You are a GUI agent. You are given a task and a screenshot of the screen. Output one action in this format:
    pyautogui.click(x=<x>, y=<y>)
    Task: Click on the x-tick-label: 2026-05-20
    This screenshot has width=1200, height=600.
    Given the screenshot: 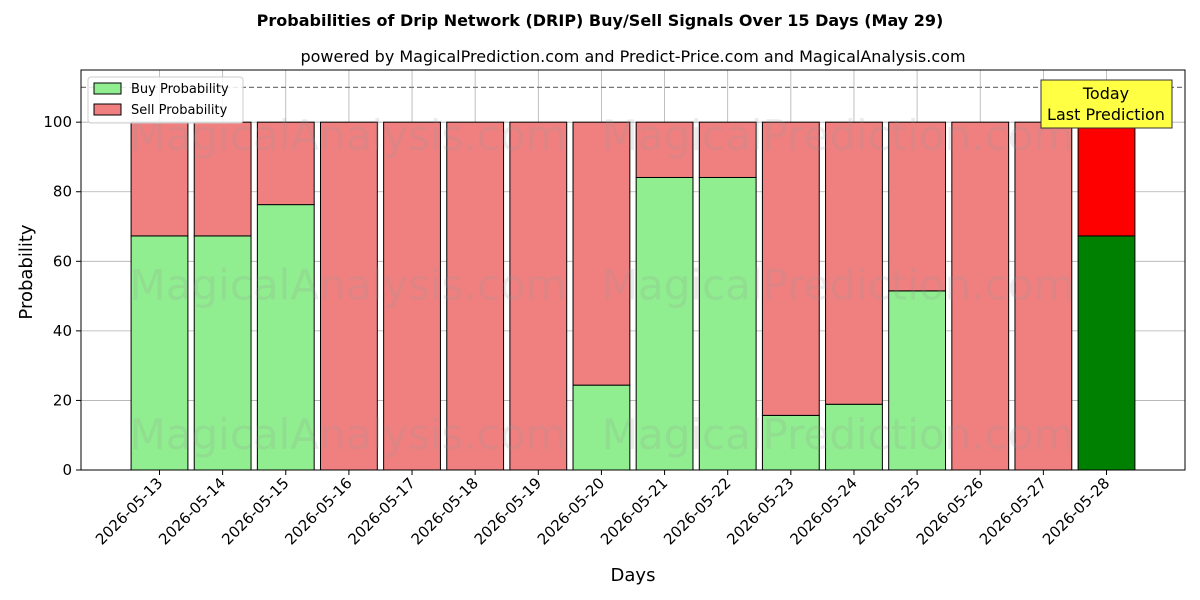 What is the action you would take?
    pyautogui.click(x=571, y=511)
    